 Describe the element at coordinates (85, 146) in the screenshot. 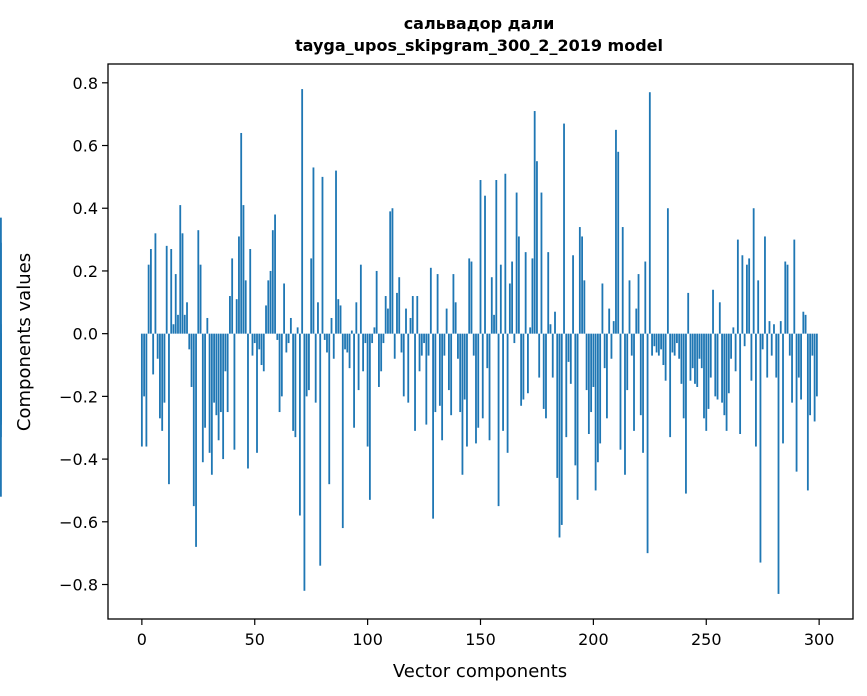

I see `y-tick-label: 0.6` at that location.